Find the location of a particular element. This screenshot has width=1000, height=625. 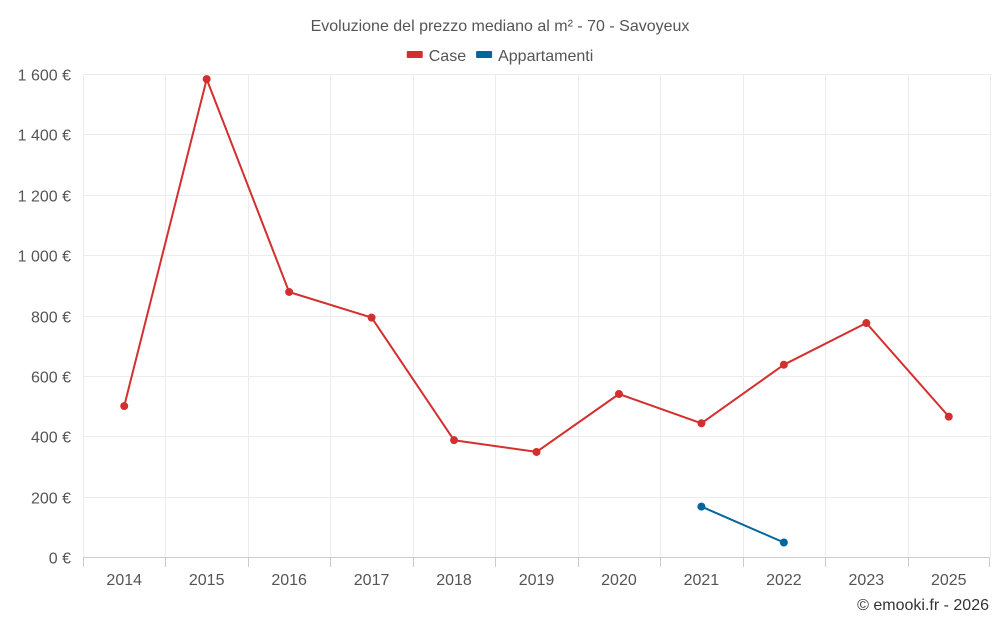

y-tick-label: 1 000 € is located at coordinates (44, 257).